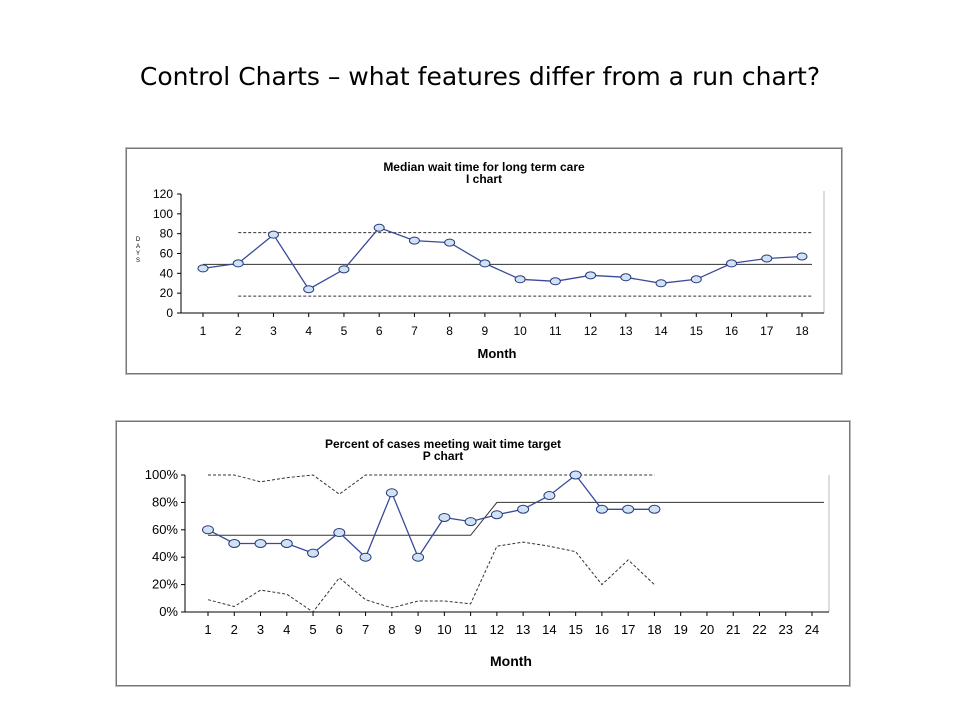 The height and width of the screenshot is (720, 960). I want to click on lower-control-limit, so click(431, 577).